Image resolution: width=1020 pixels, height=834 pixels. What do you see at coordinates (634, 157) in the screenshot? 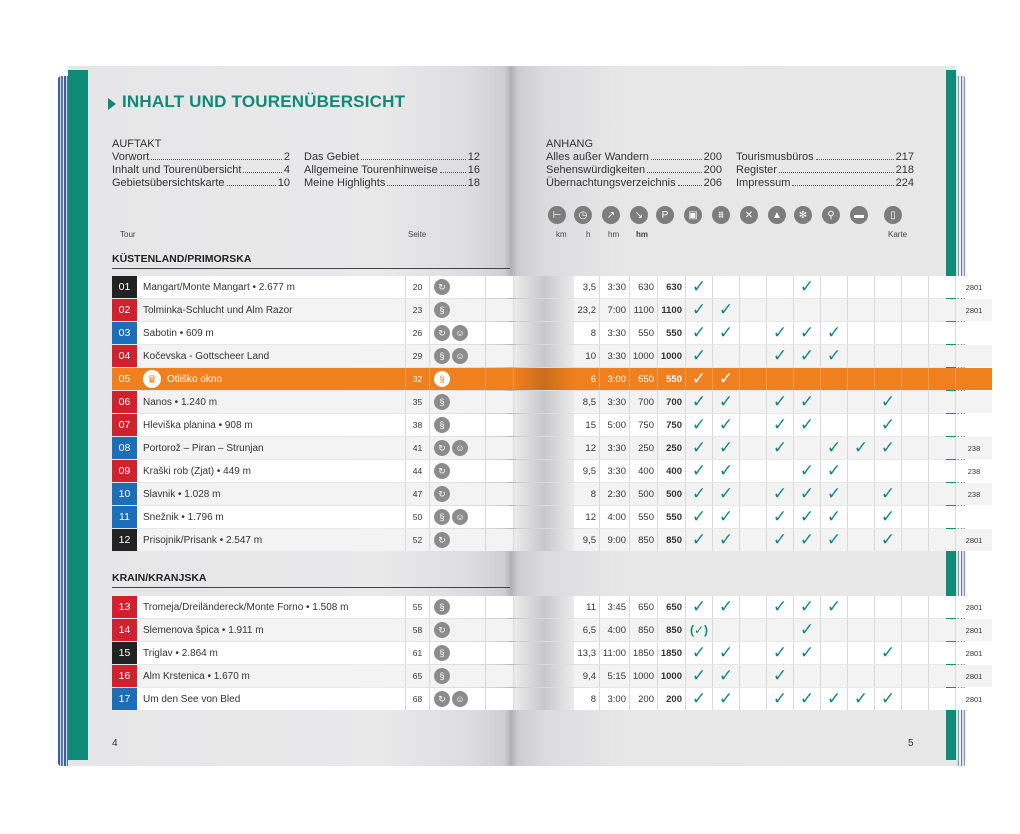
I see `toc-entry: Alles außer Wandern 200` at bounding box center [634, 157].